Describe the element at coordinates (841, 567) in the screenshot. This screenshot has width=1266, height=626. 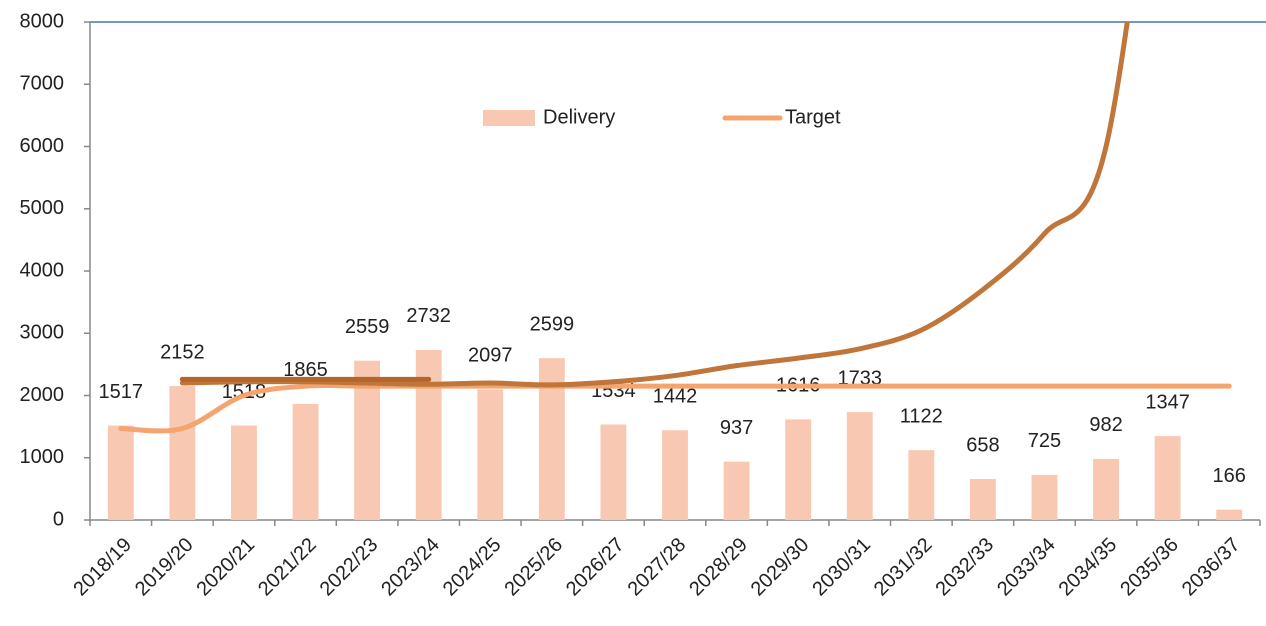
I see `x-tick-label: 2030/31` at that location.